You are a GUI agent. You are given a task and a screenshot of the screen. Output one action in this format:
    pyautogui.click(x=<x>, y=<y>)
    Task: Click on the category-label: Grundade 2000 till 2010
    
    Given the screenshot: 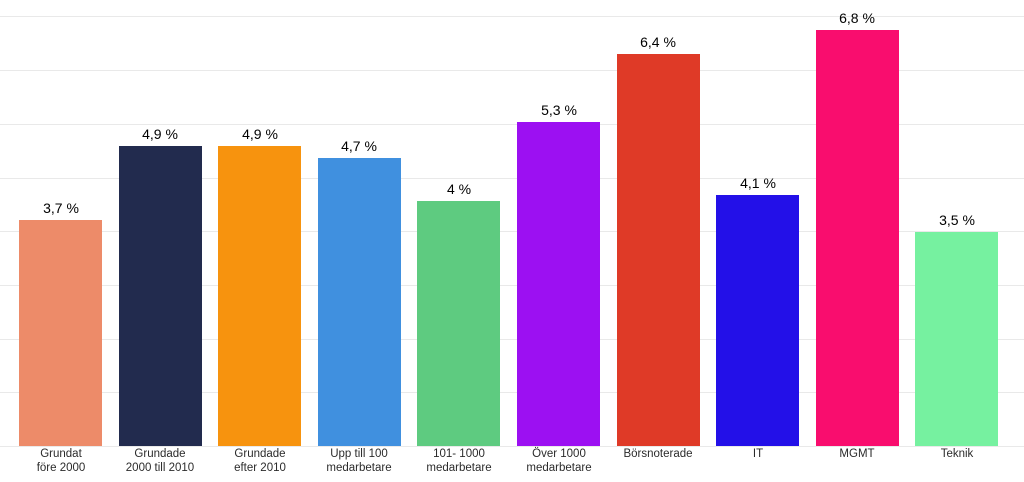 What is the action you would take?
    pyautogui.click(x=160, y=461)
    